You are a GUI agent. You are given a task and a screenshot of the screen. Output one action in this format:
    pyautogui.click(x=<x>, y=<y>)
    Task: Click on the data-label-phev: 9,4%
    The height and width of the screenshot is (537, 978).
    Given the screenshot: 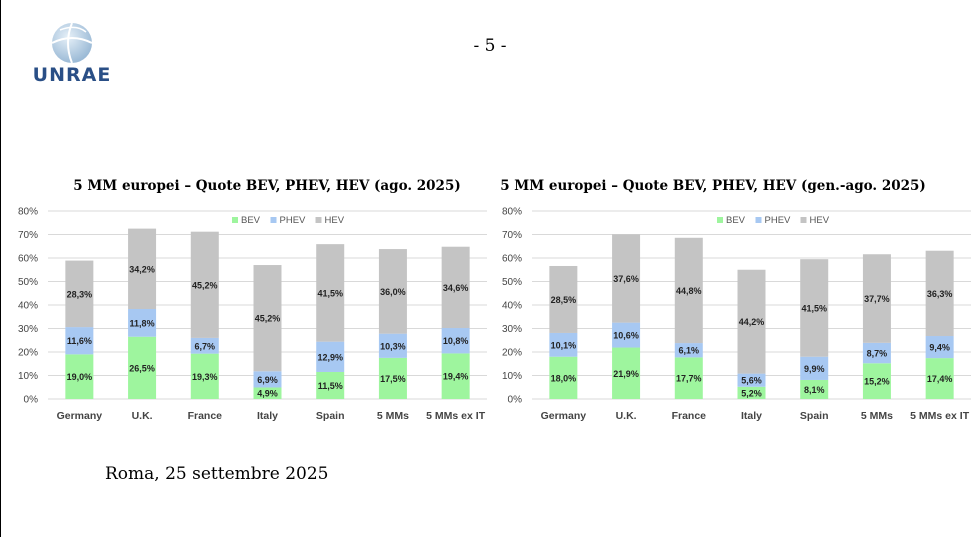 What is the action you would take?
    pyautogui.click(x=939, y=348)
    